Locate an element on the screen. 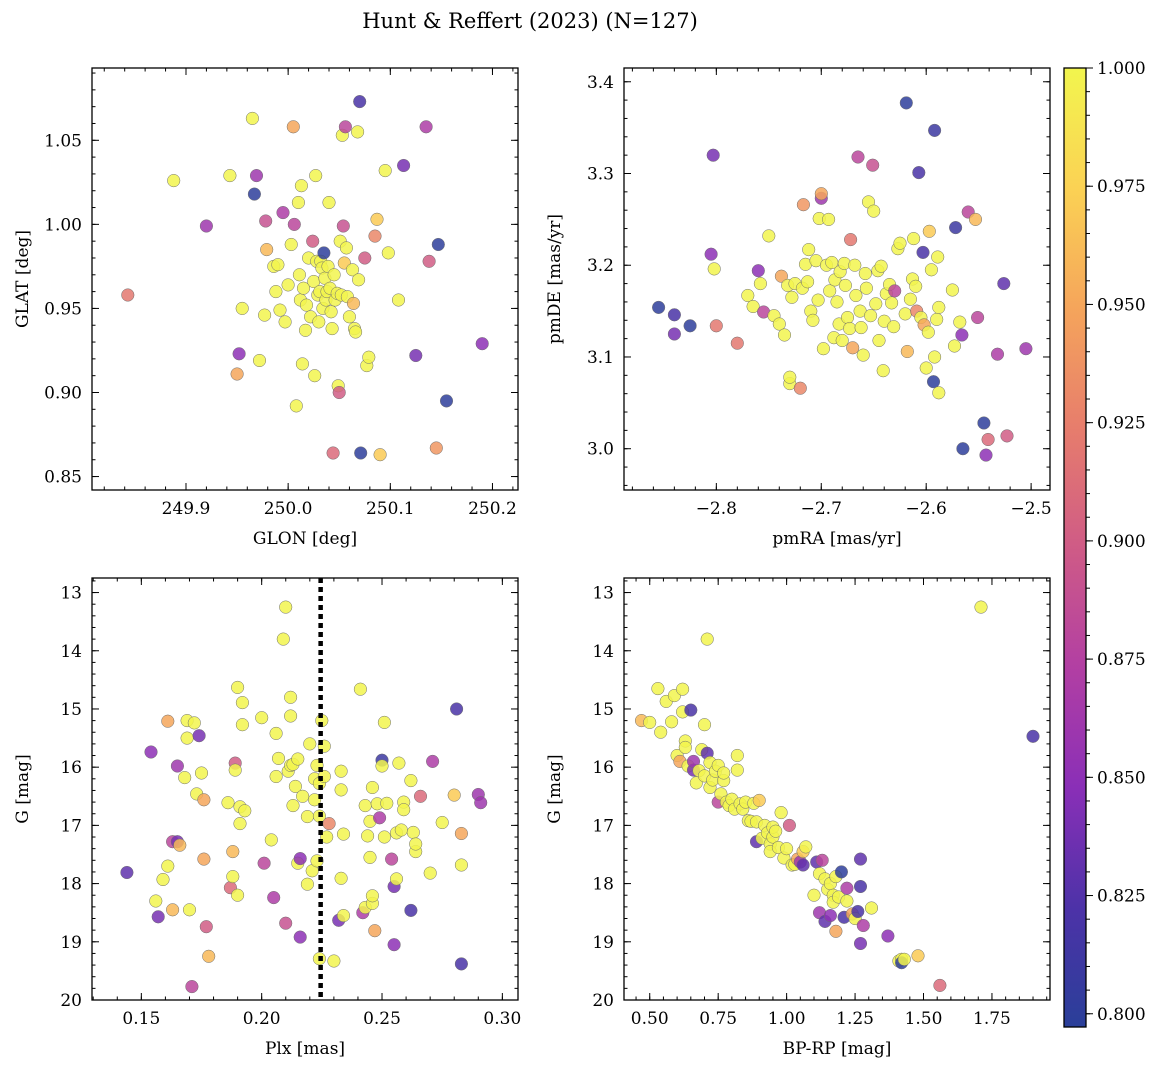 This screenshot has width=1161, height=1068. y-tick-label: 16 is located at coordinates (603, 768).